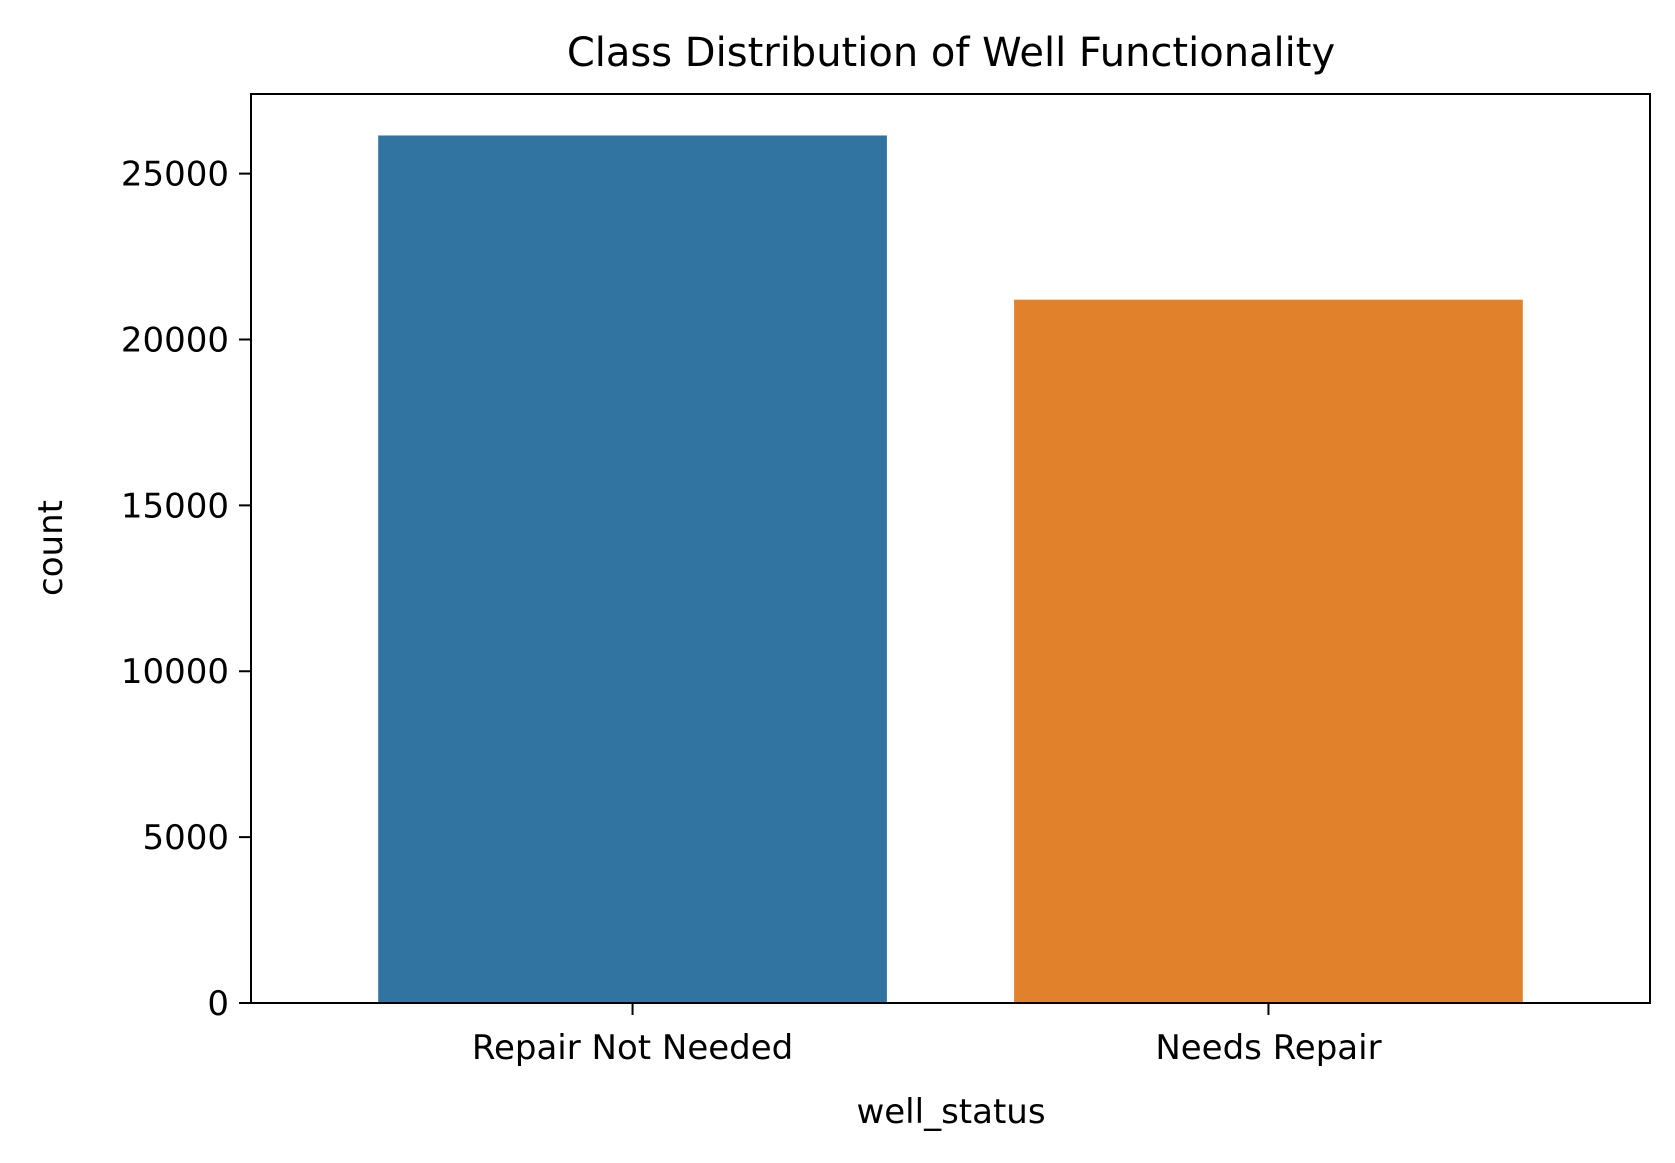  I want to click on y-axis-label: count, so click(51, 548).